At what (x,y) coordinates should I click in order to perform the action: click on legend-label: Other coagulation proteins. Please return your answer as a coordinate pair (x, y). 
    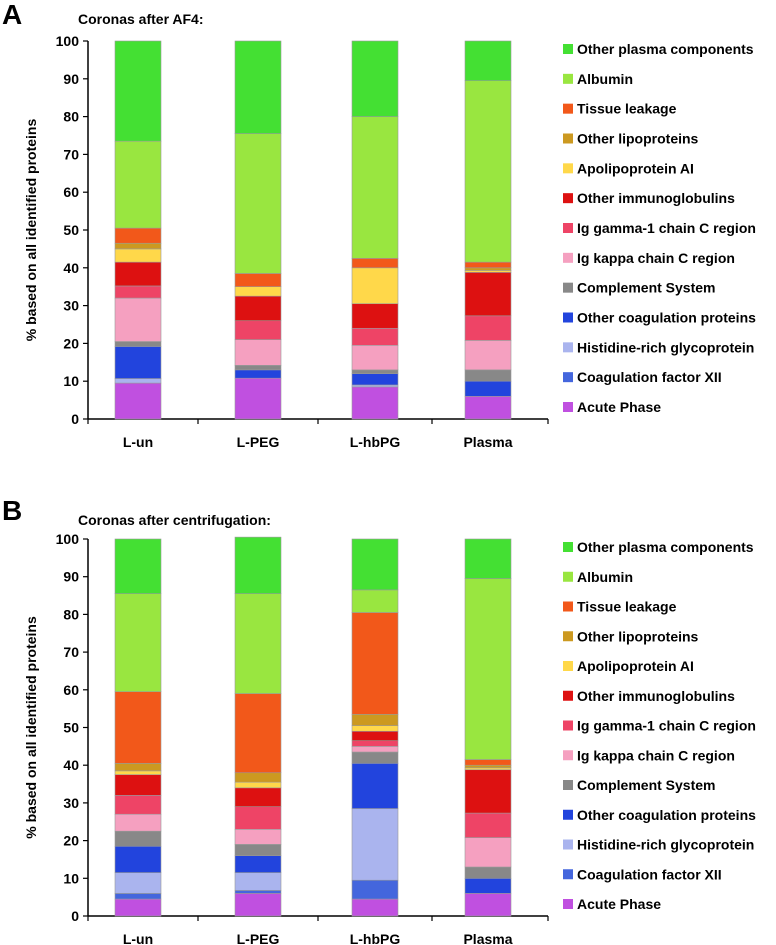
    Looking at the image, I should click on (666, 318).